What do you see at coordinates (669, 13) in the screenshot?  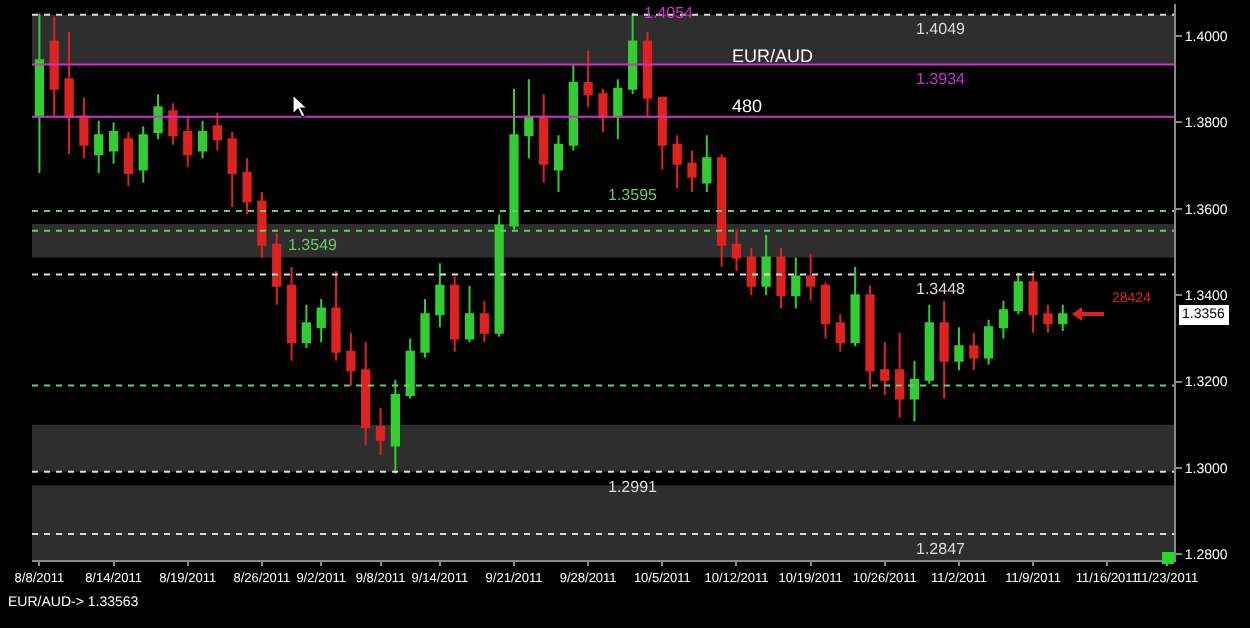 I see `annotation: 1.4054` at bounding box center [669, 13].